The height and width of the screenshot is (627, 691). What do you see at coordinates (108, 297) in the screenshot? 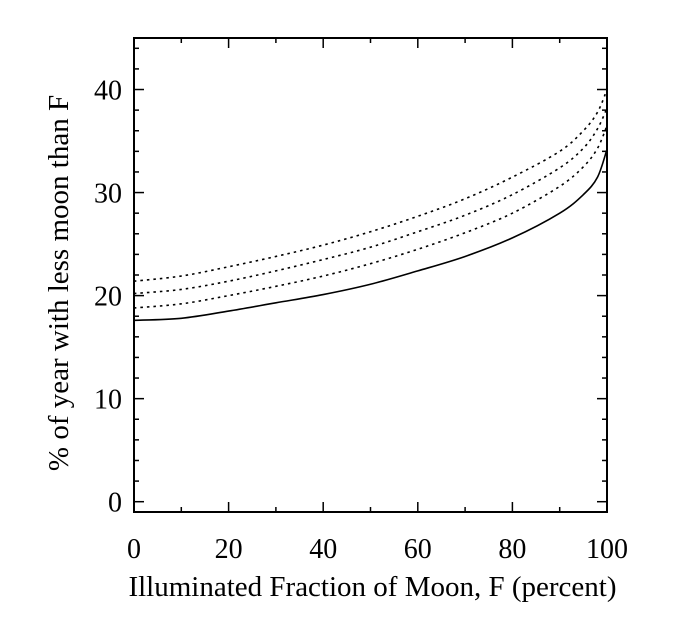
I see `y-tick-label: 20` at bounding box center [108, 297].